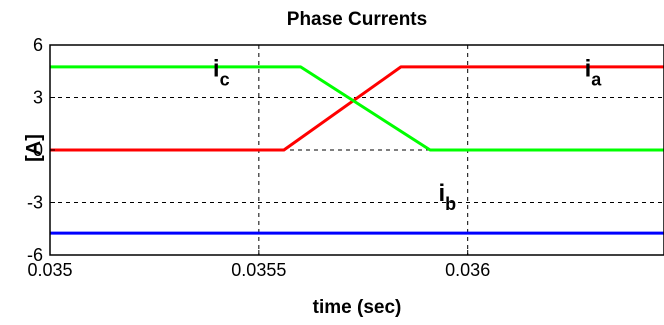  Describe the element at coordinates (49, 270) in the screenshot. I see `x-tick-label: 0.035` at that location.